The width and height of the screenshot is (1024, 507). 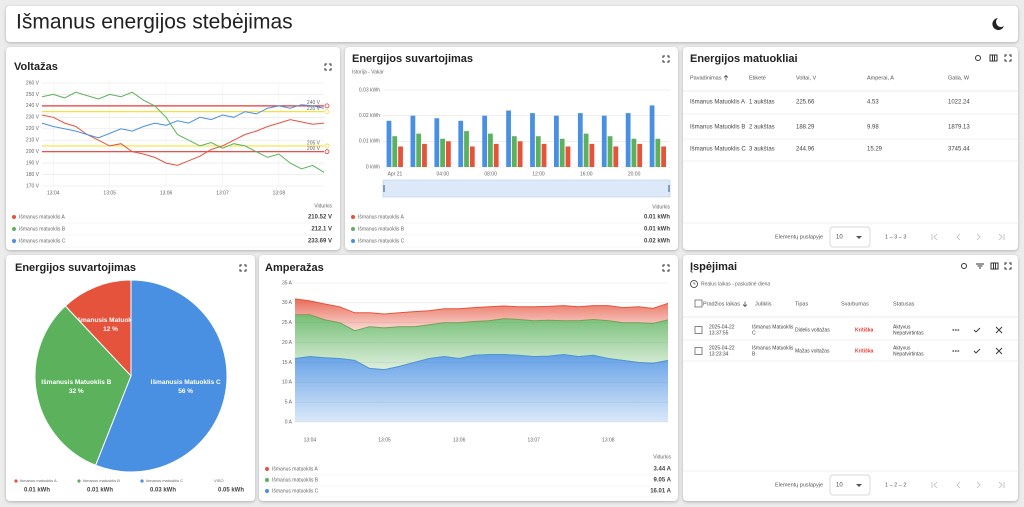 What do you see at coordinates (369, 116) in the screenshot?
I see `y-tick-label: 0.02 kWh` at bounding box center [369, 116].